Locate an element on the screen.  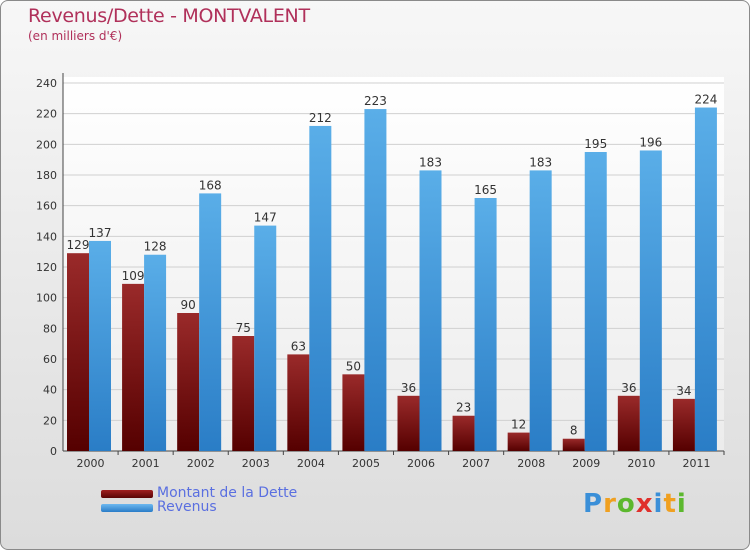
y-tick-label: 100 is located at coordinates (46, 298).